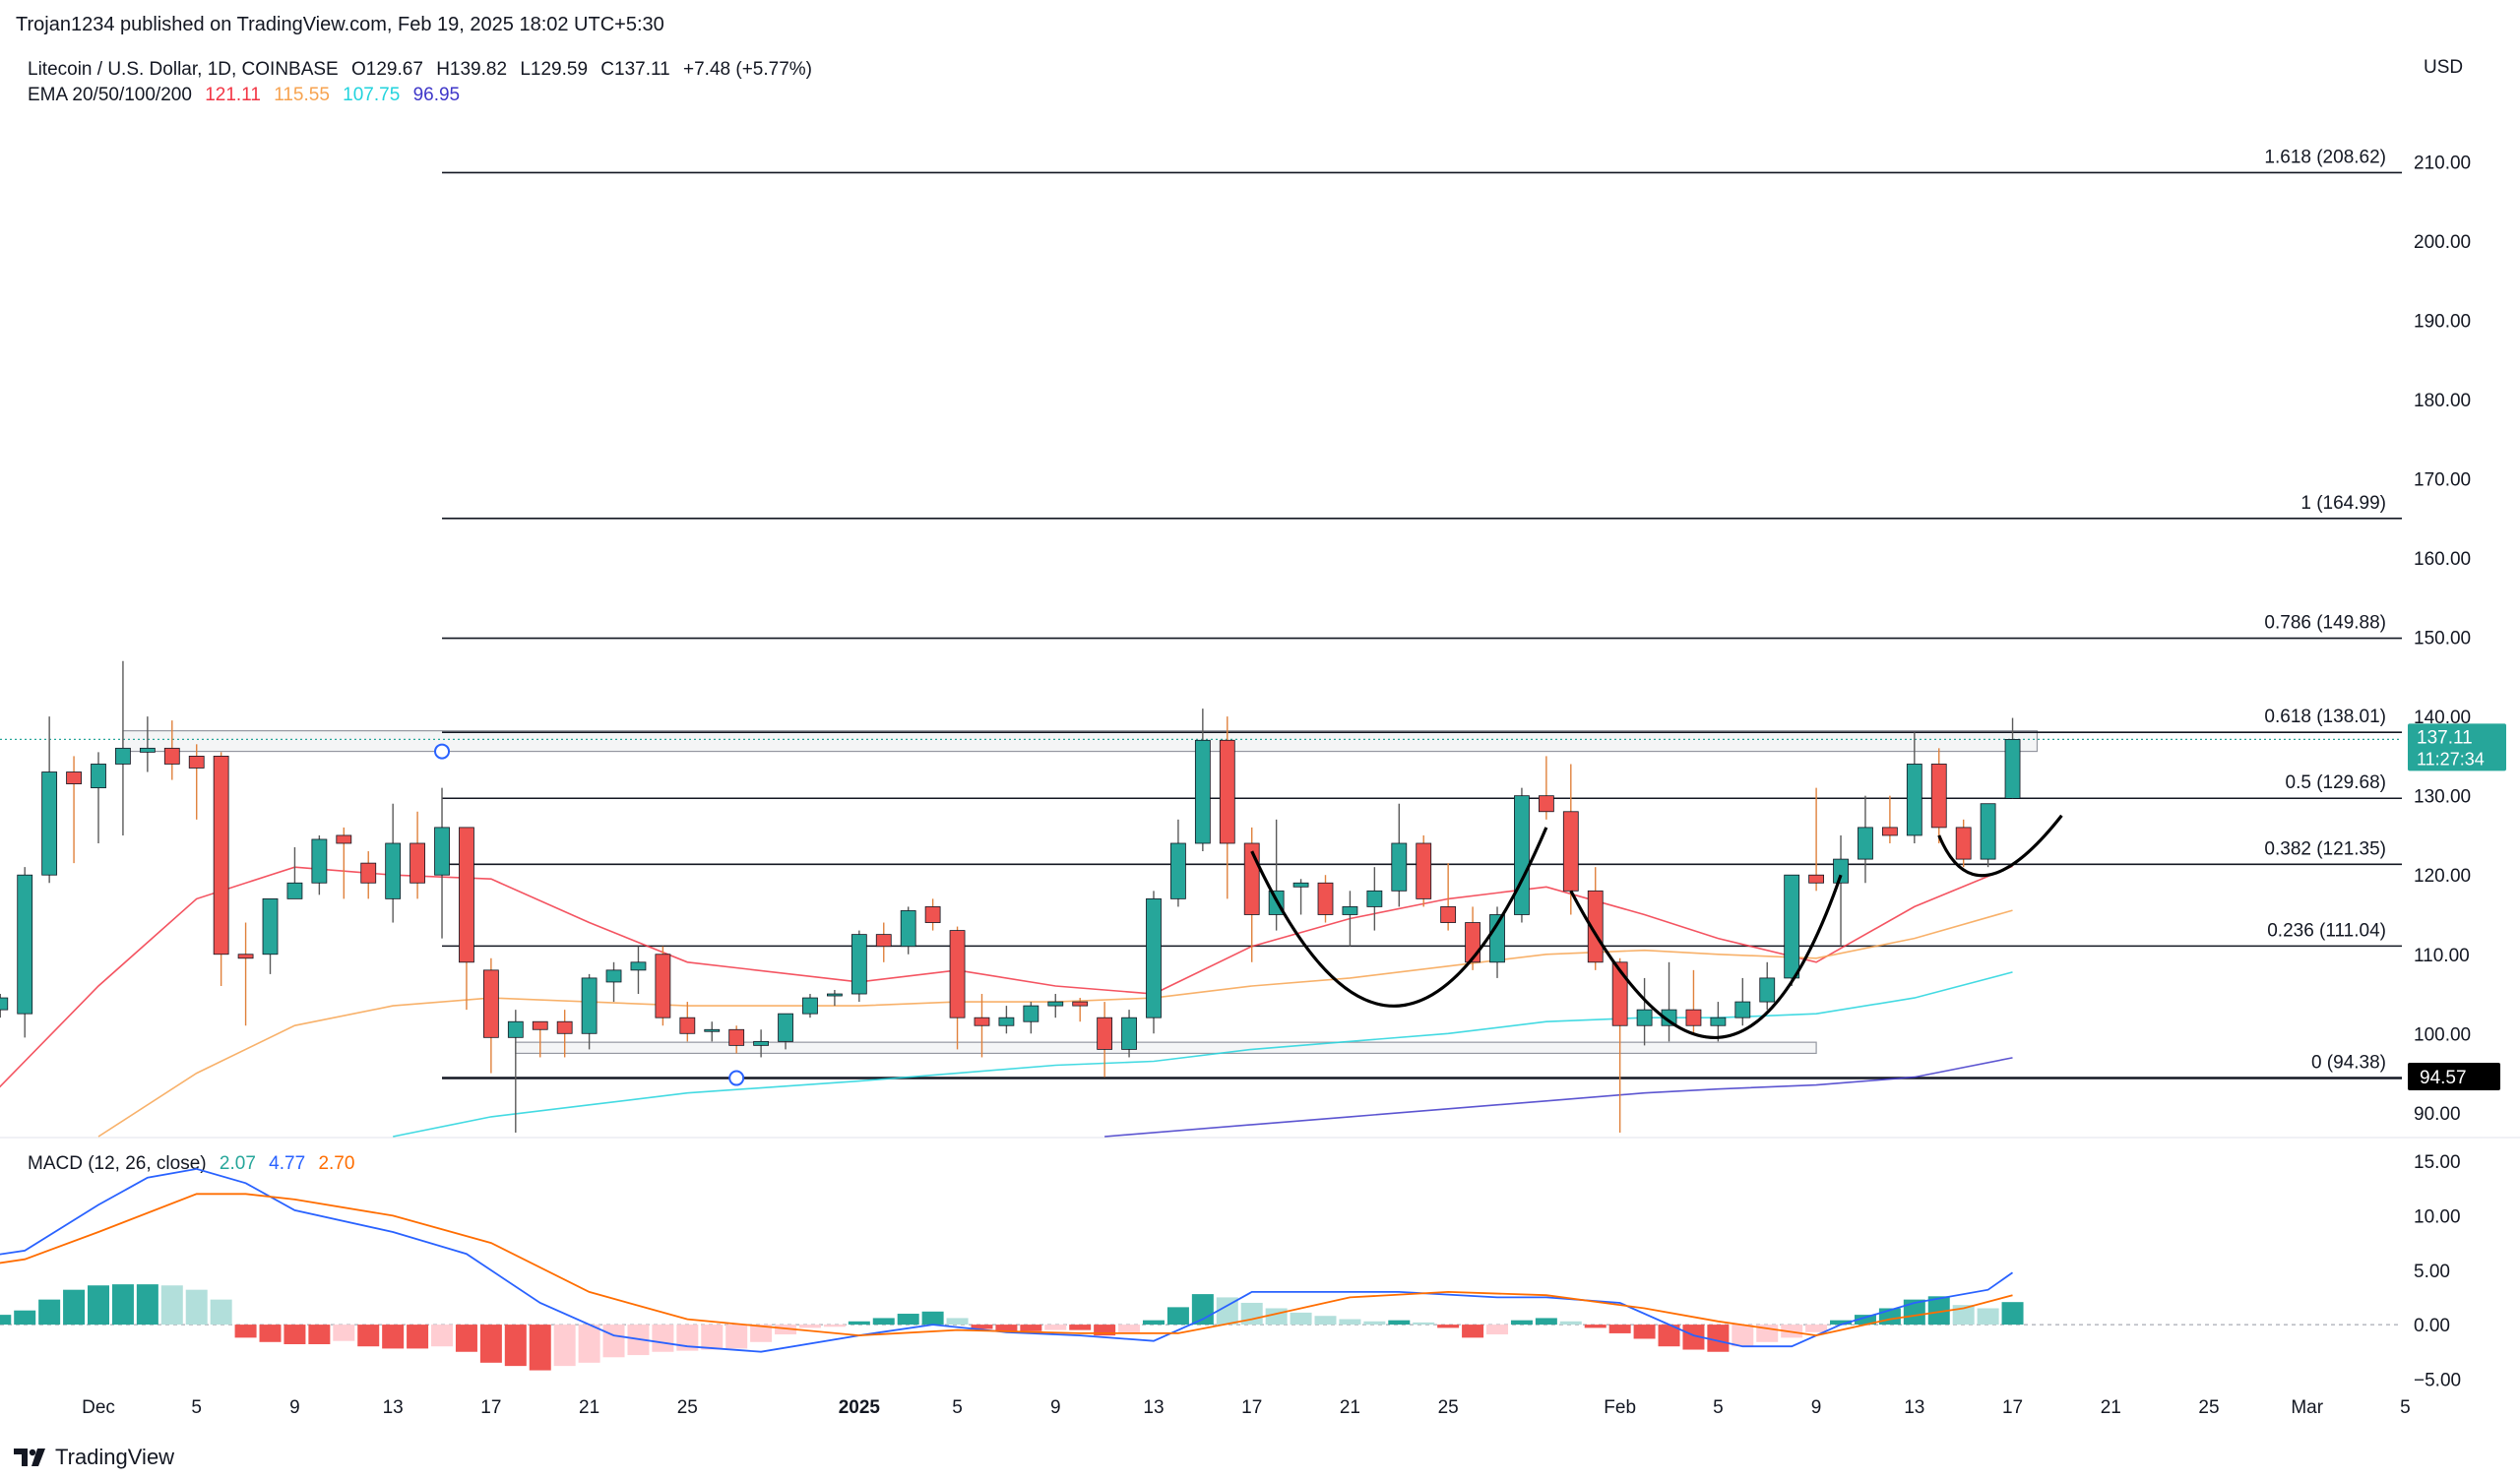  I want to click on x-tick-label: Mar, so click(2307, 1407).